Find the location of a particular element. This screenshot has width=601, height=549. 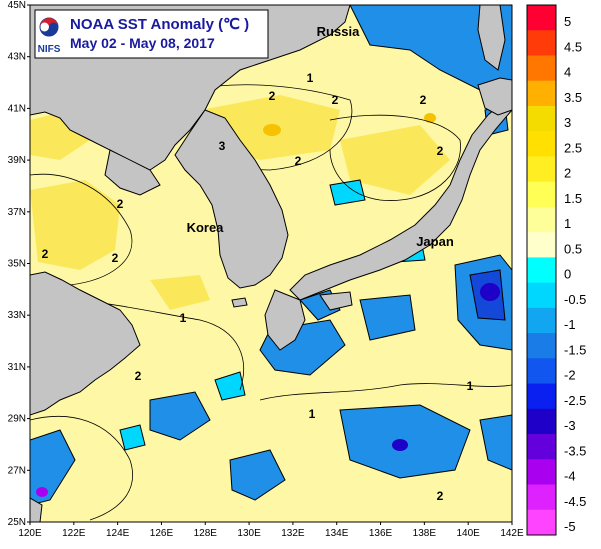

landmass-sakhalin is located at coordinates (491, 38).